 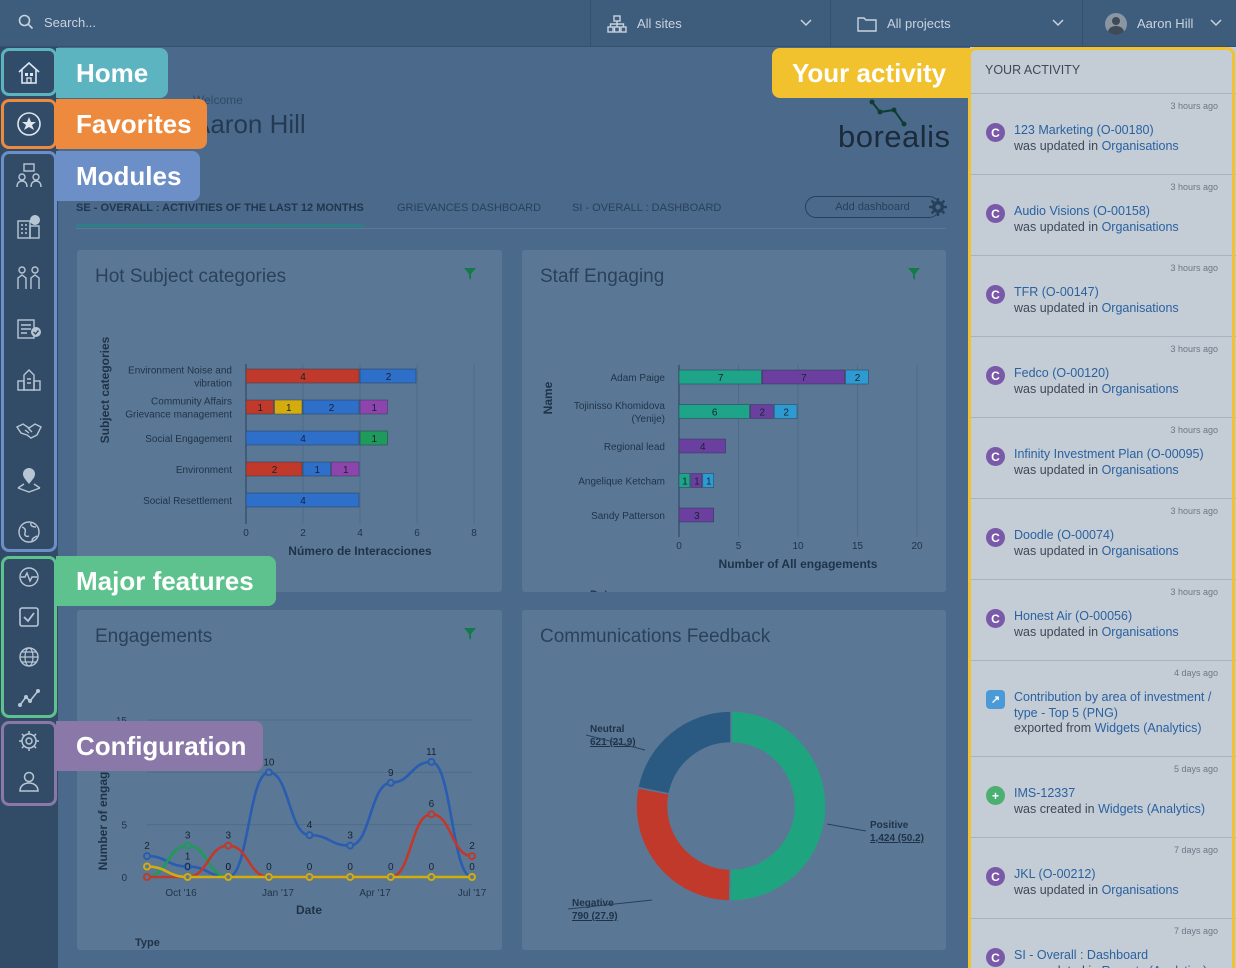 What do you see at coordinates (697, 516) in the screenshot?
I see `bar-label: 3` at bounding box center [697, 516].